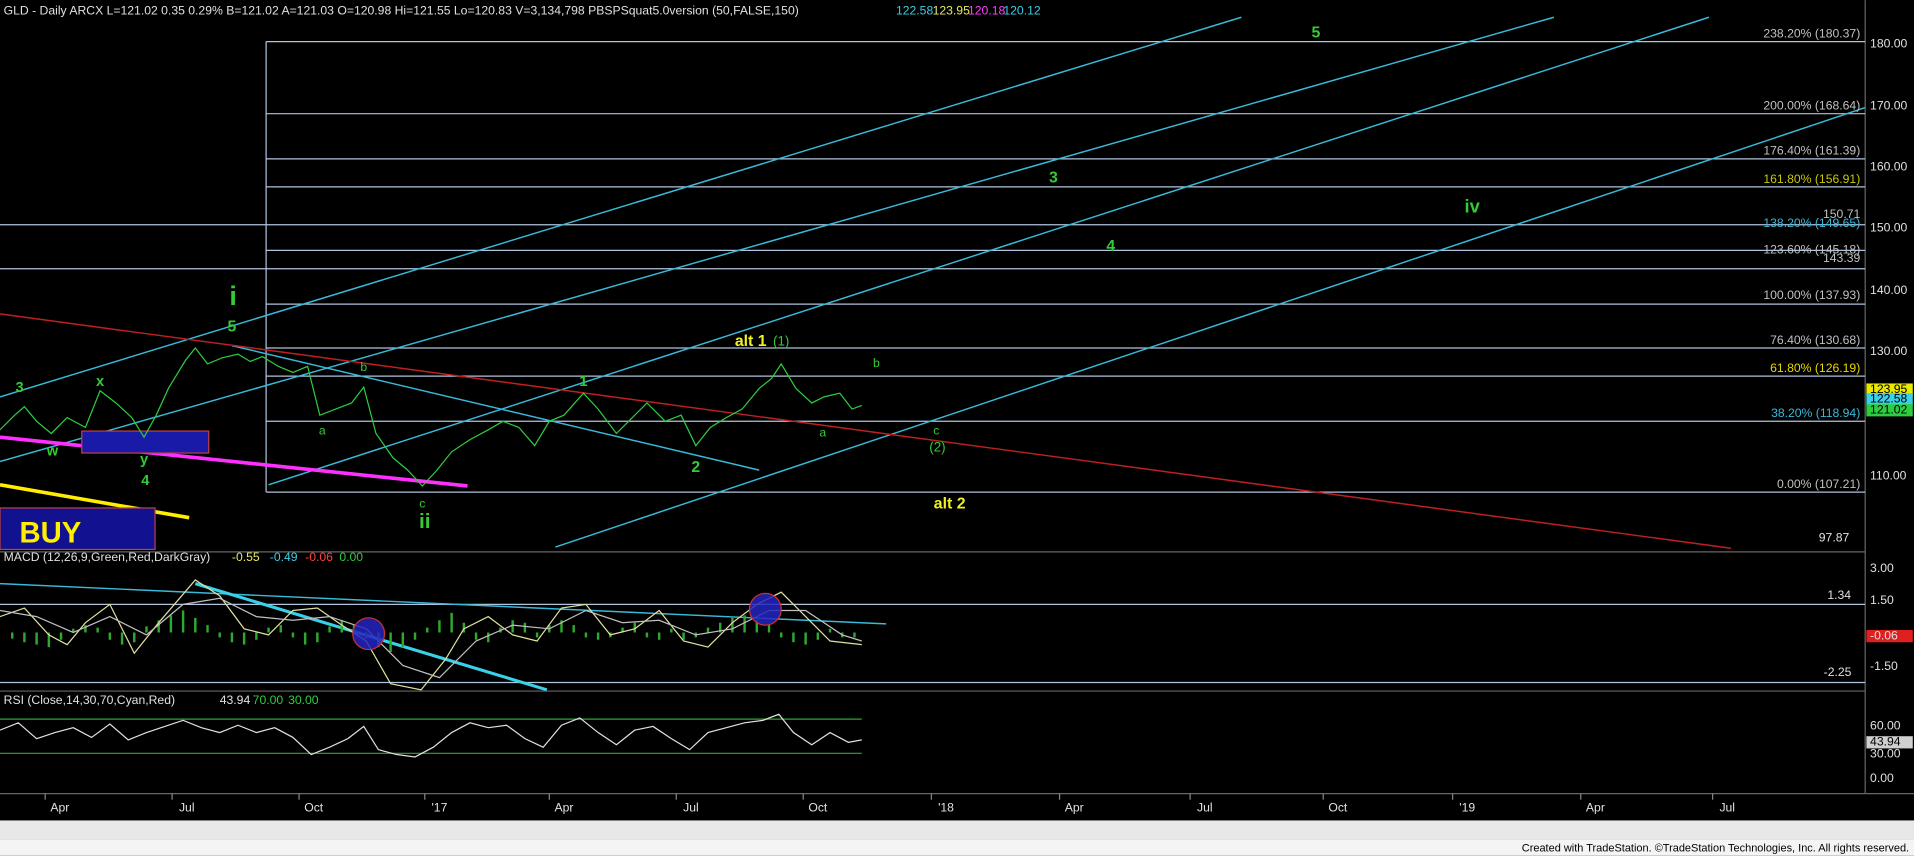 This screenshot has width=1914, height=856. What do you see at coordinates (144, 460) in the screenshot?
I see `wave-label: y` at bounding box center [144, 460].